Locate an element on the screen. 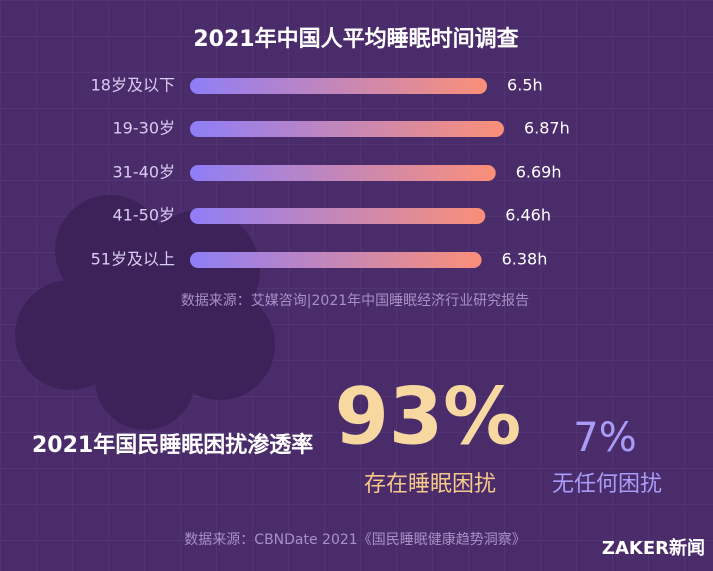  category-label: 31-40岁 is located at coordinates (144, 172).